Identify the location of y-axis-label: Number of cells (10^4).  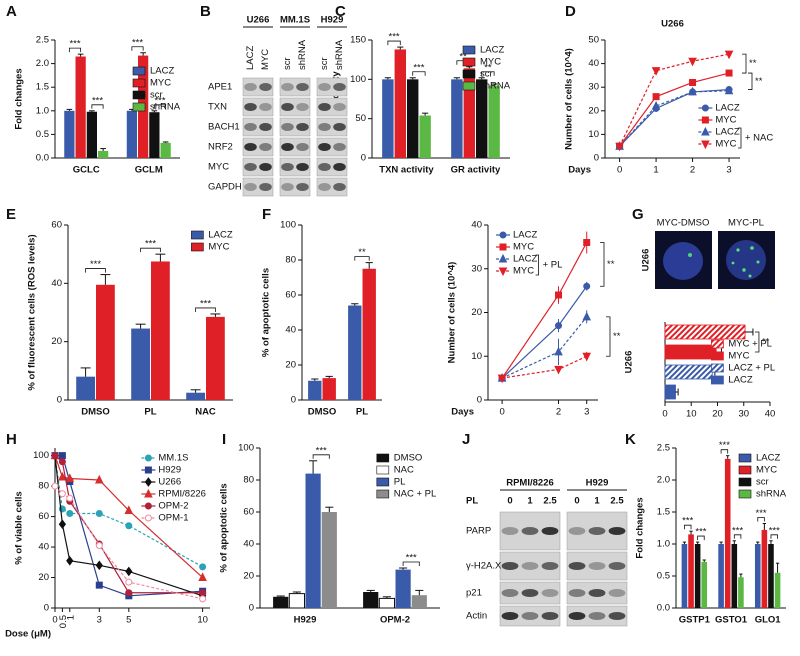
(569, 99).